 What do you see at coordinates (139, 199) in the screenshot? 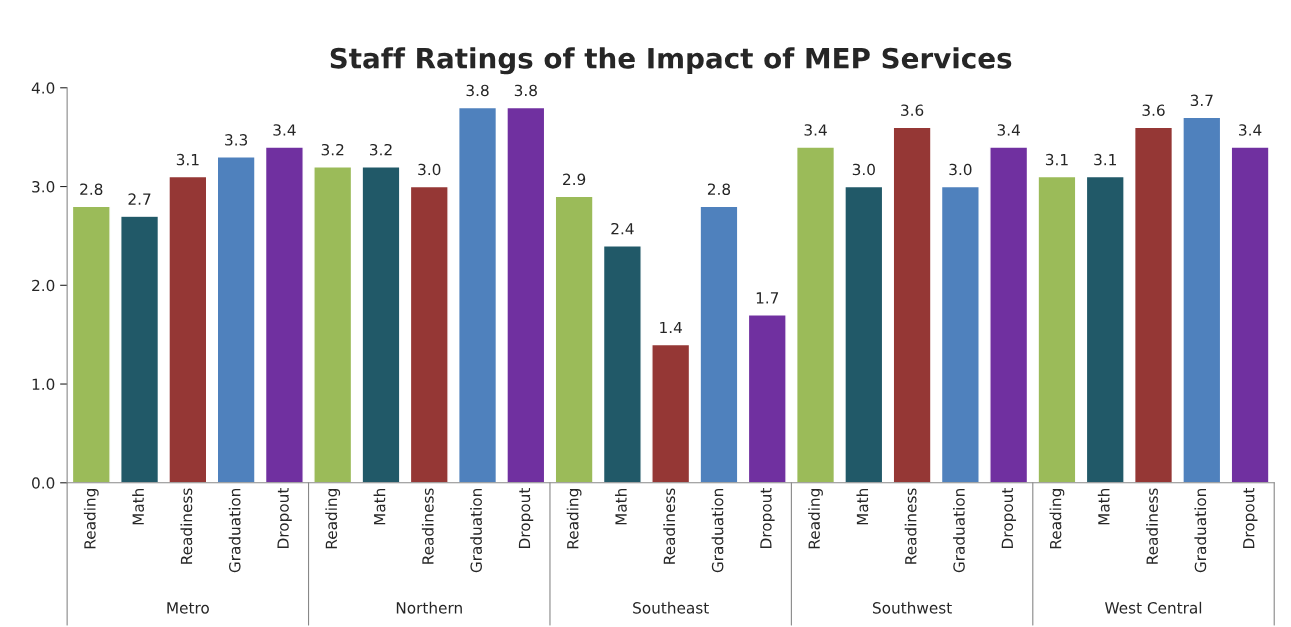
I see `data-label: 2.7` at bounding box center [139, 199].